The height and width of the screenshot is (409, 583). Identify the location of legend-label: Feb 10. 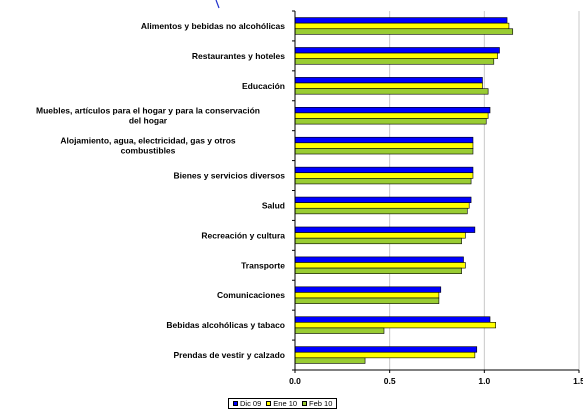
(321, 403).